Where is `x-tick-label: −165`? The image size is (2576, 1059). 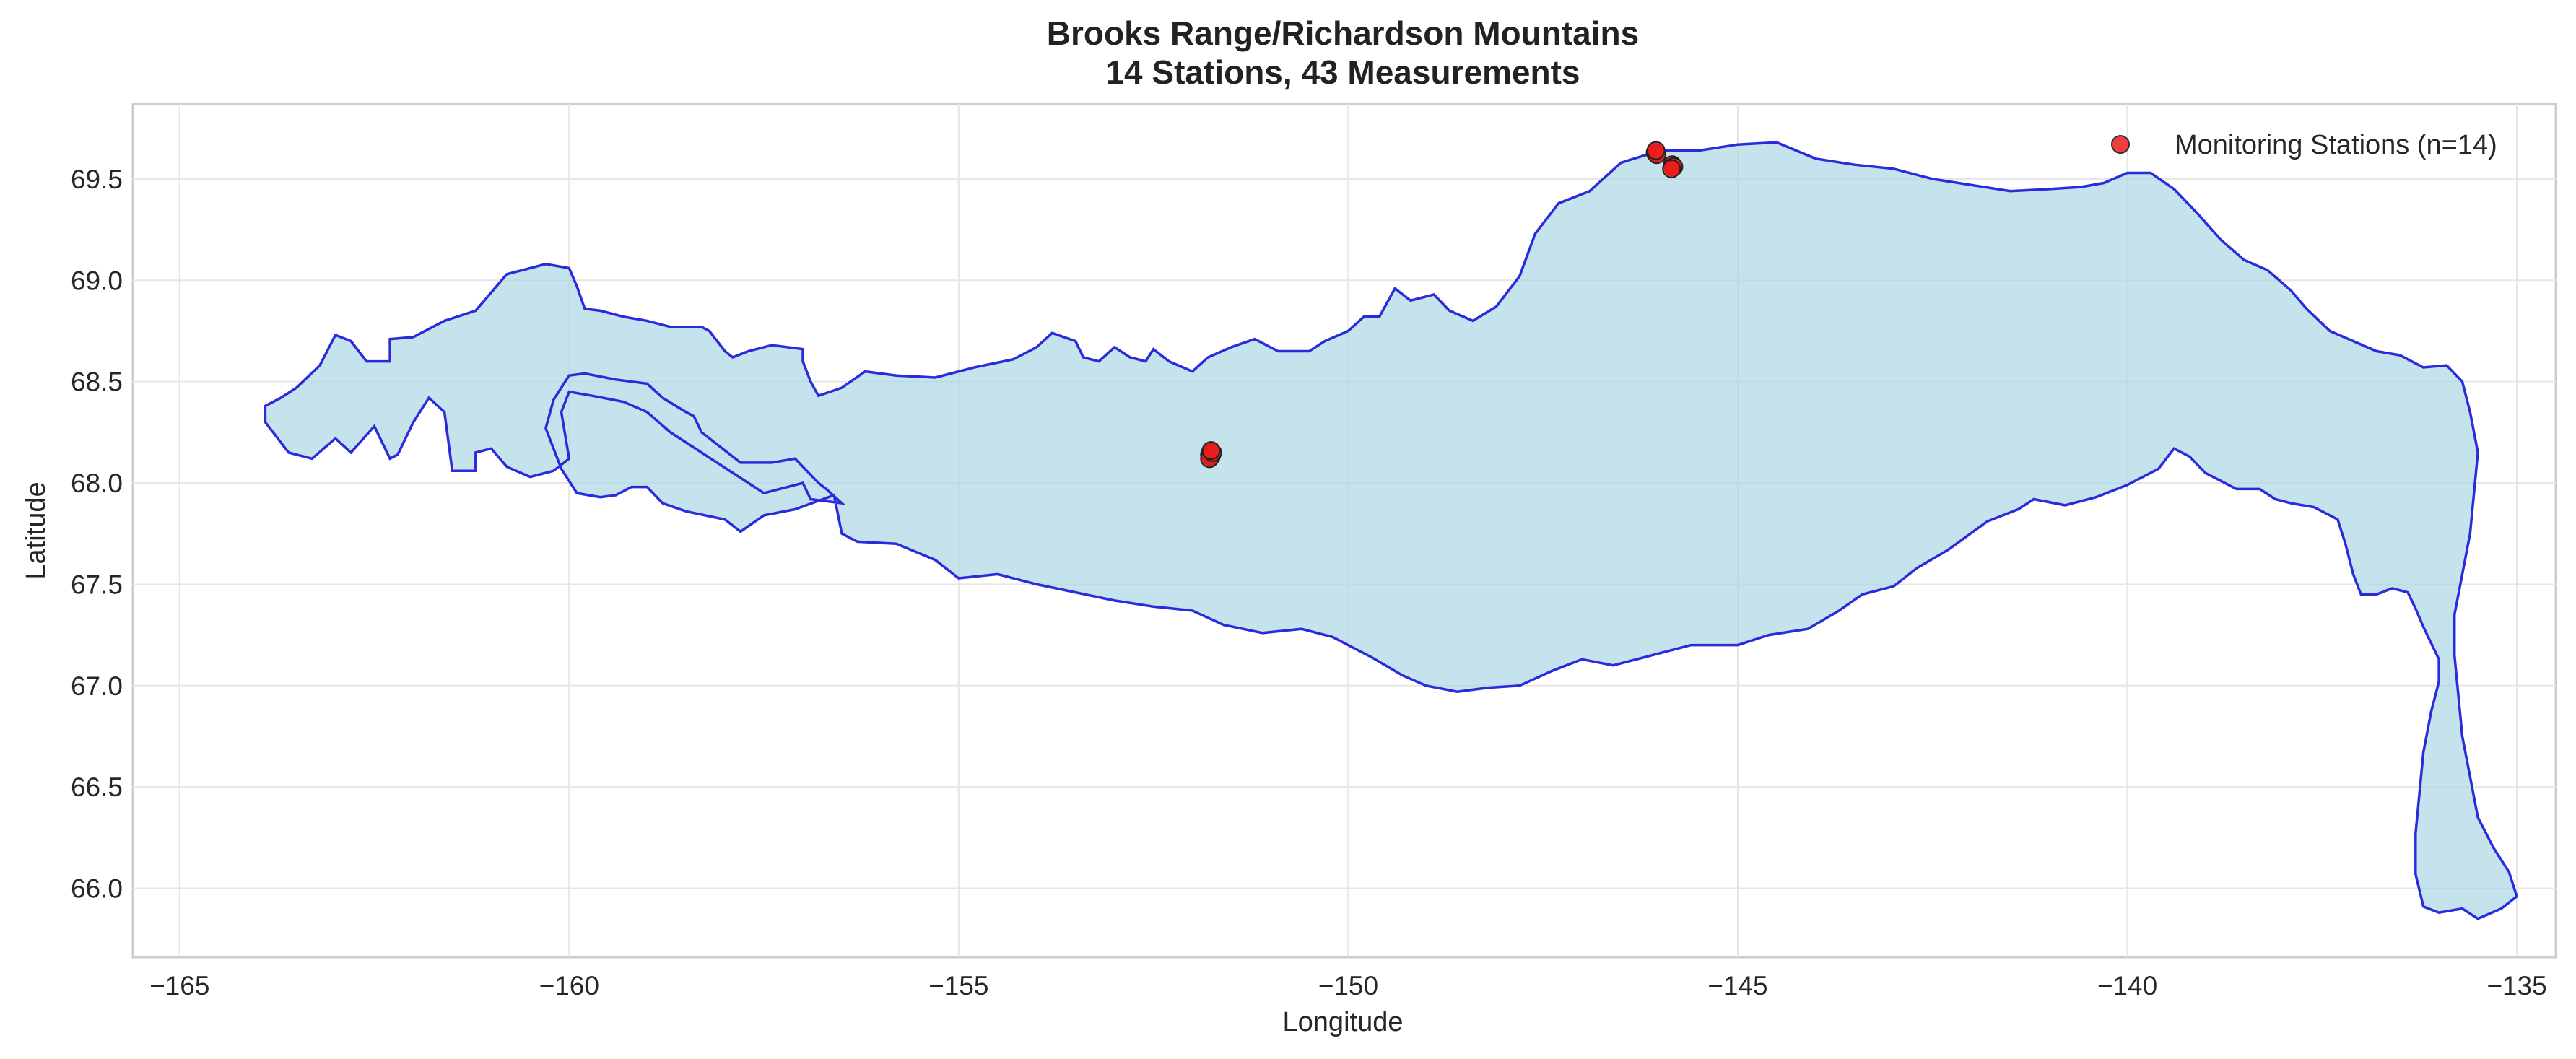
x-tick-label: −165 is located at coordinates (179, 986).